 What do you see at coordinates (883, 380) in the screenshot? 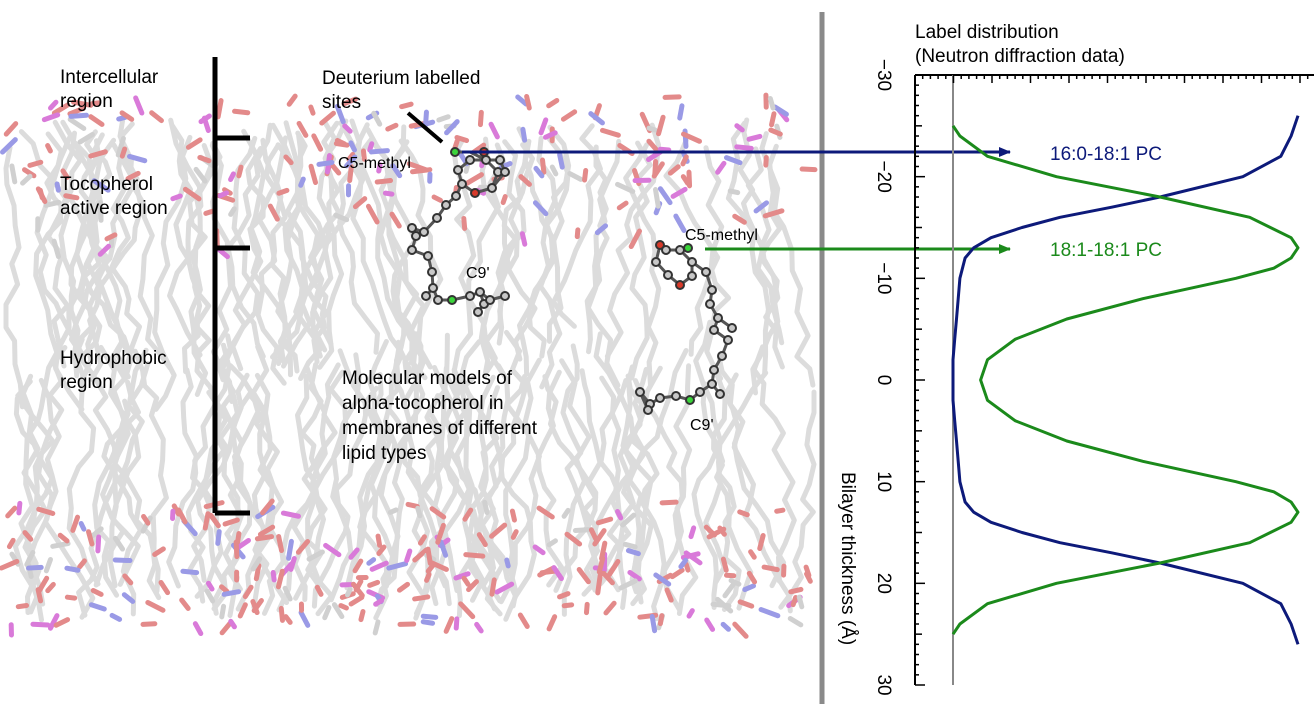
I see `chart-tick-label: 0` at bounding box center [883, 380].